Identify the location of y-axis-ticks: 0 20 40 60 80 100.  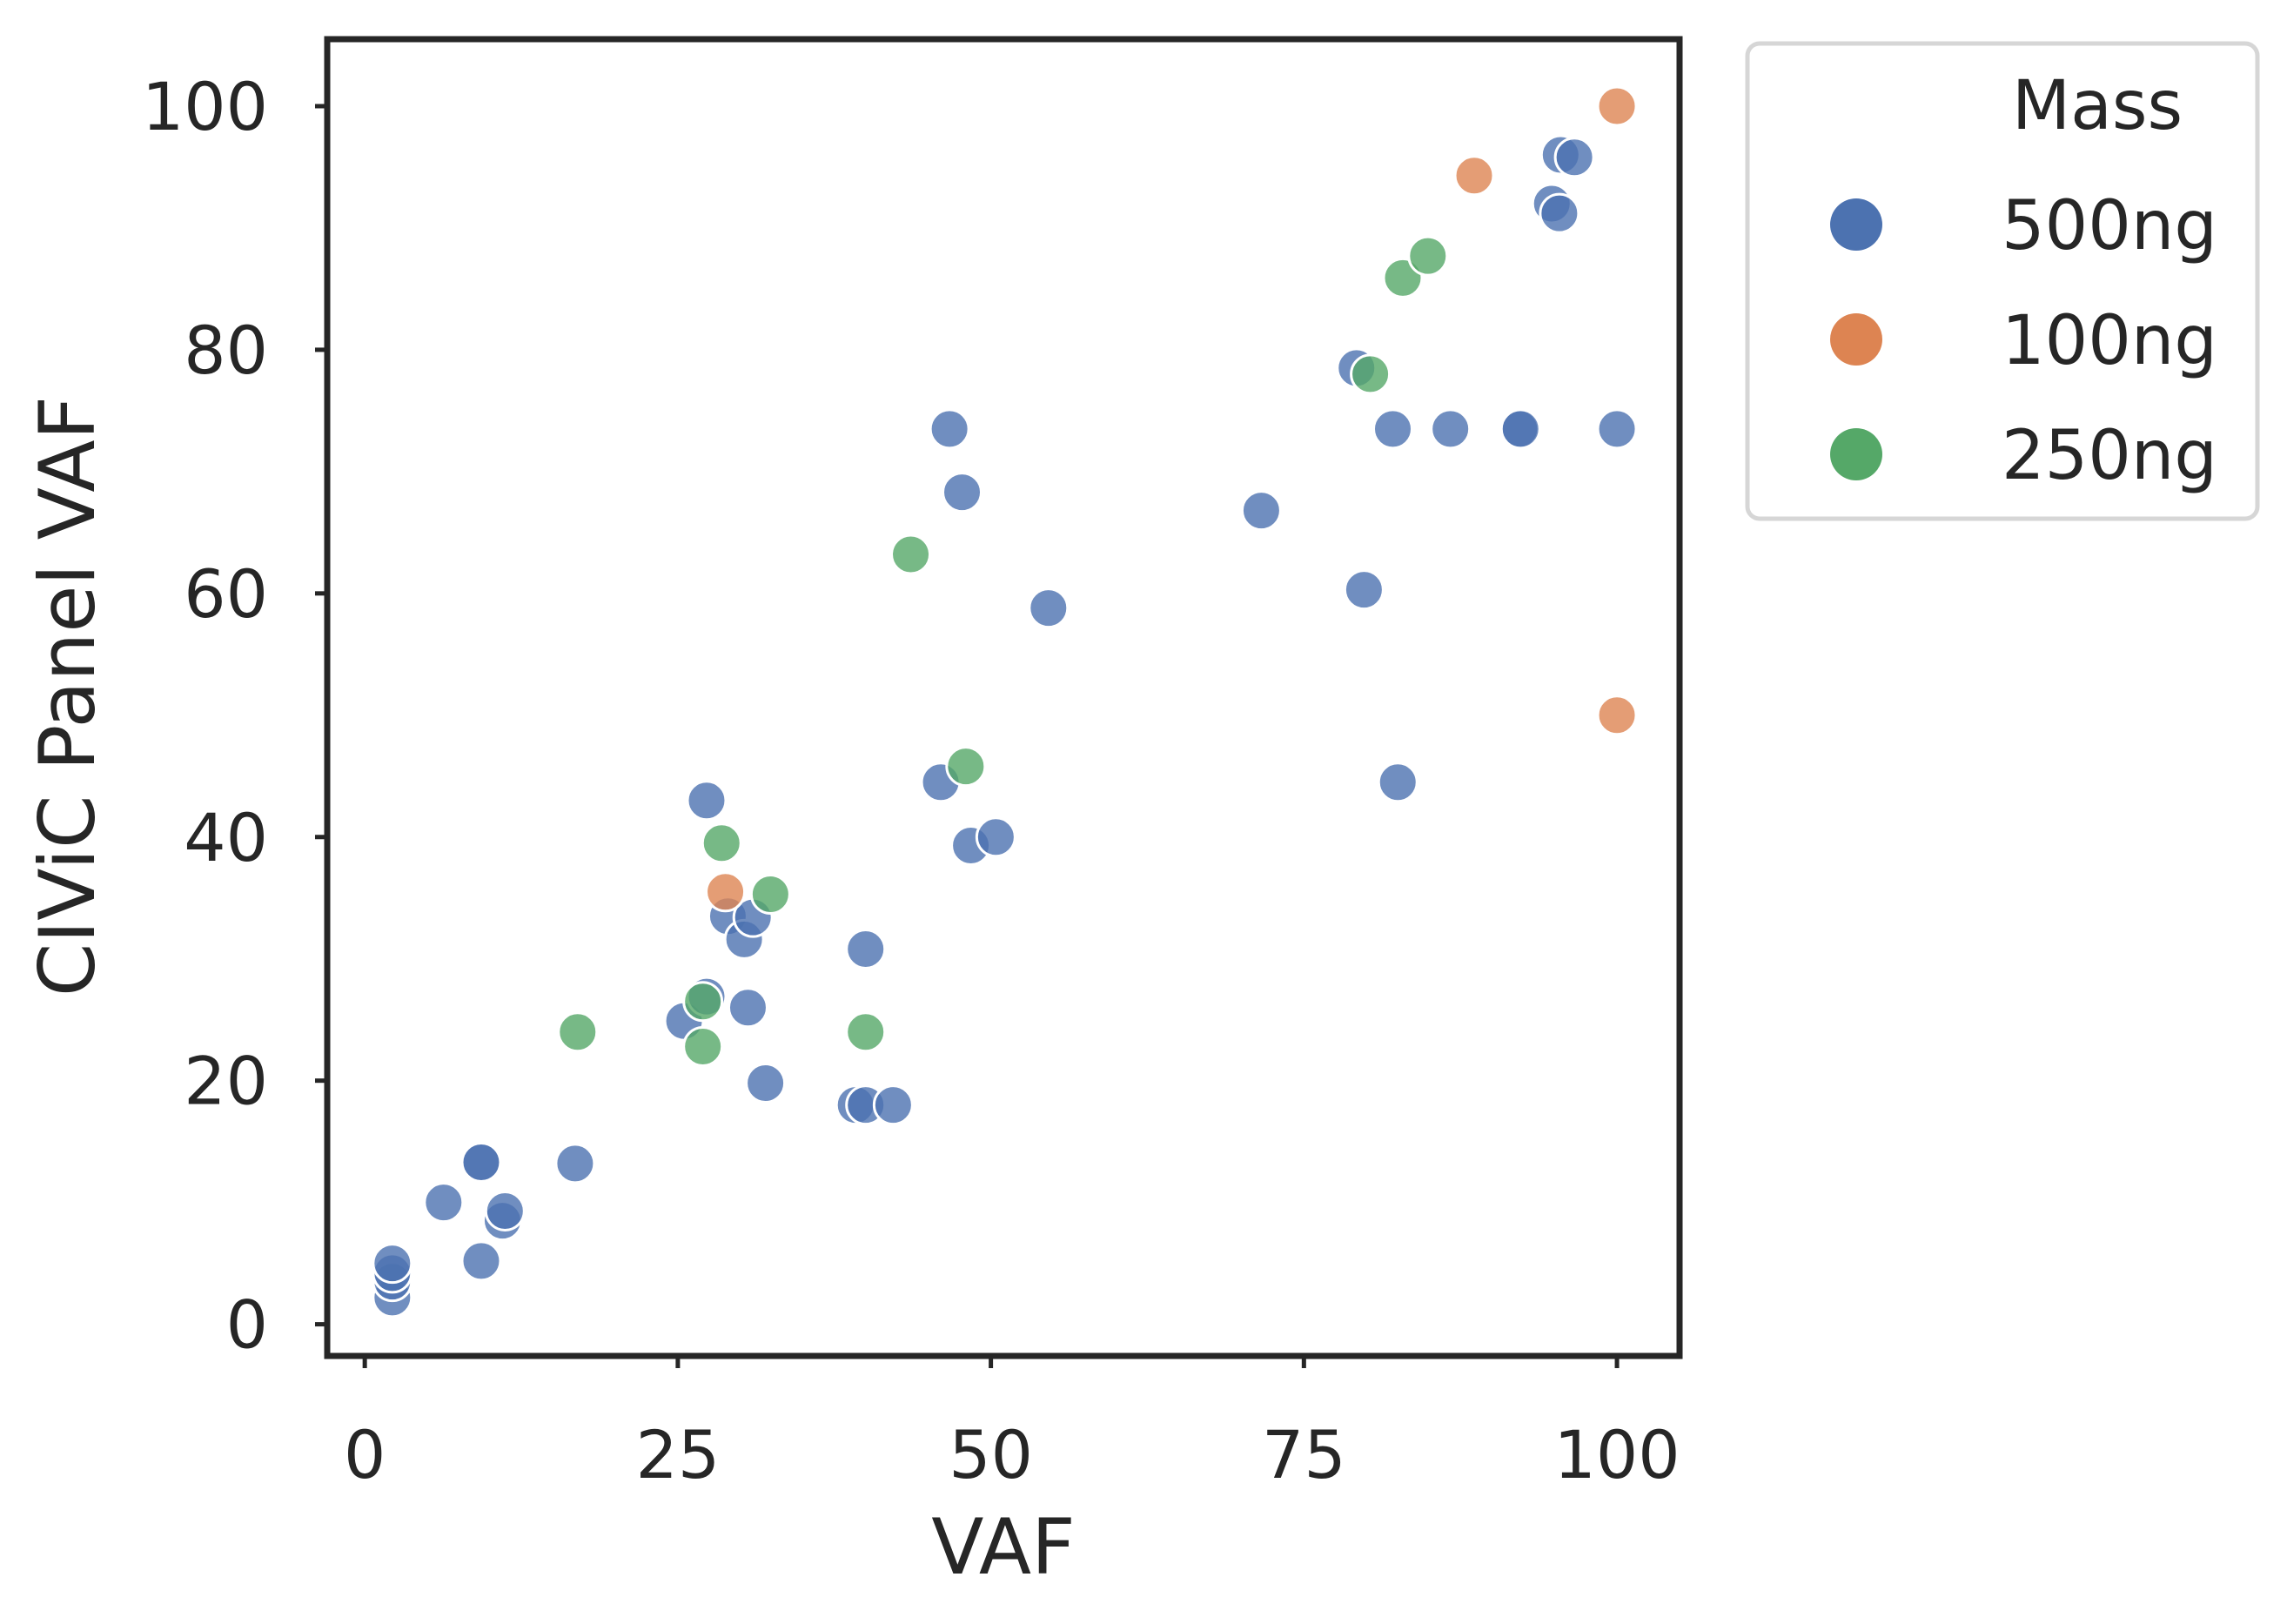
(234, 716).